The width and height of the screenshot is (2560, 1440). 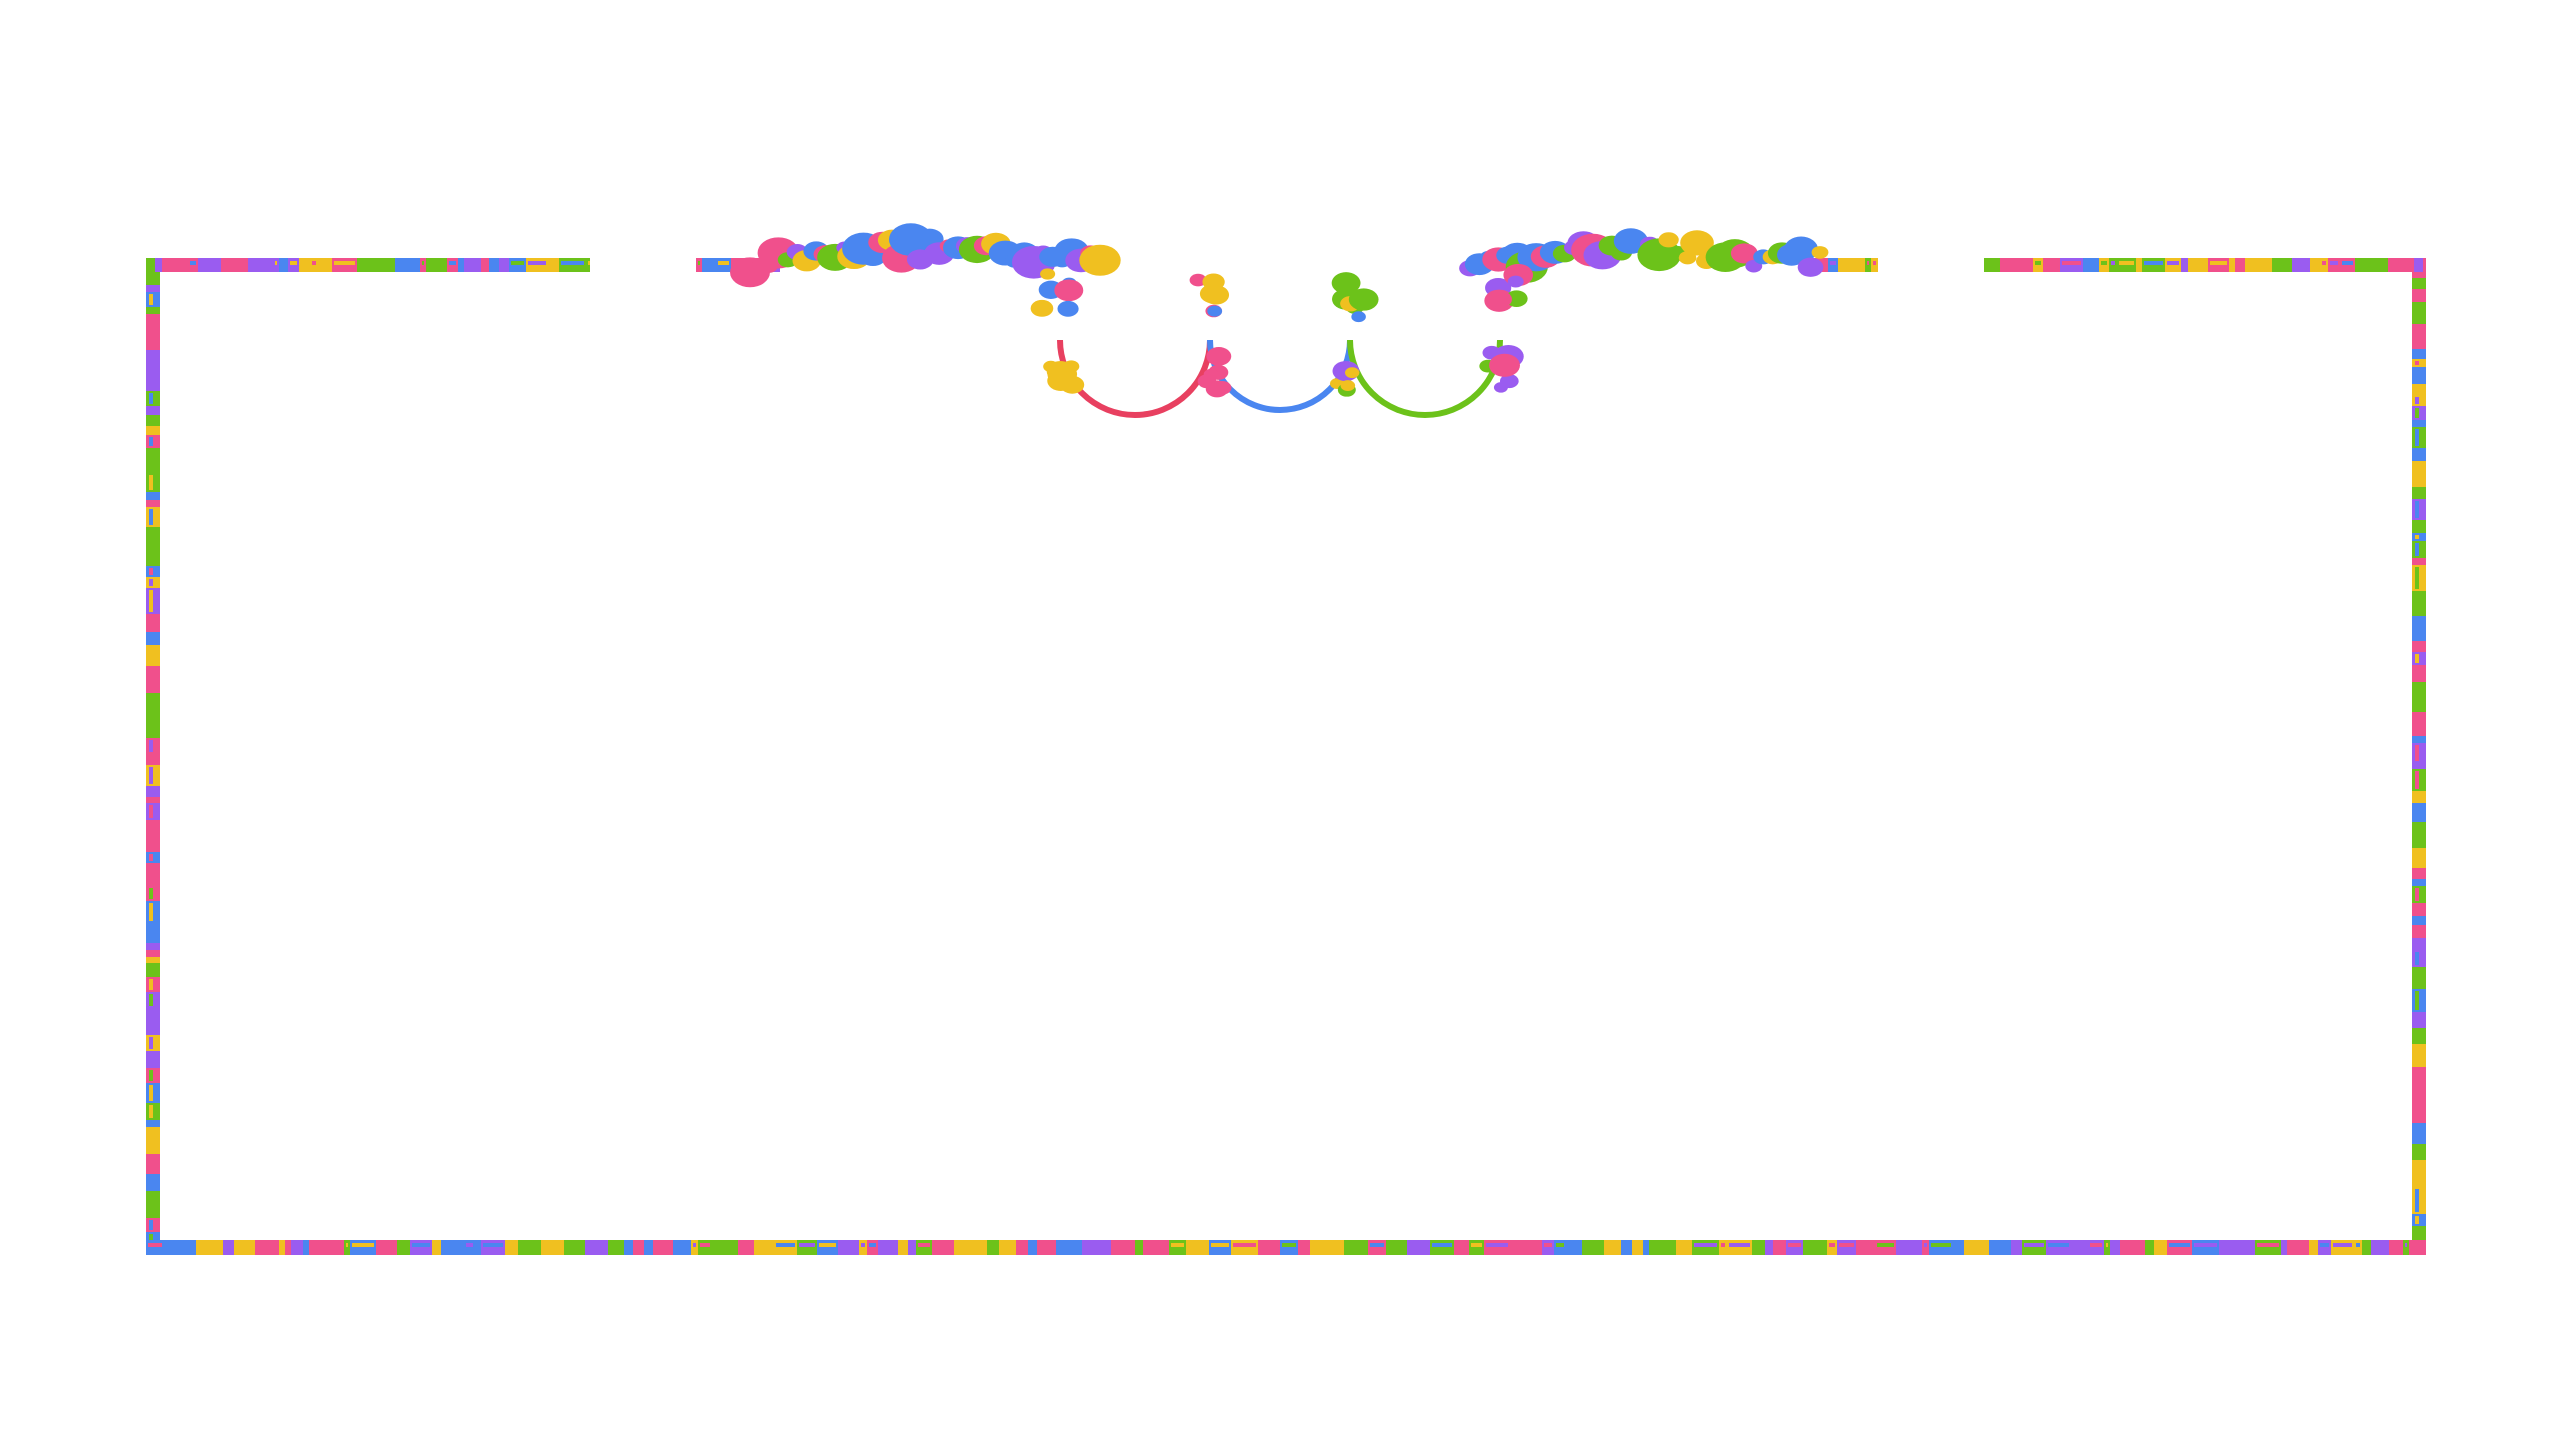 What do you see at coordinates (1286, 1247) in the screenshot?
I see `frame-border-bottom` at bounding box center [1286, 1247].